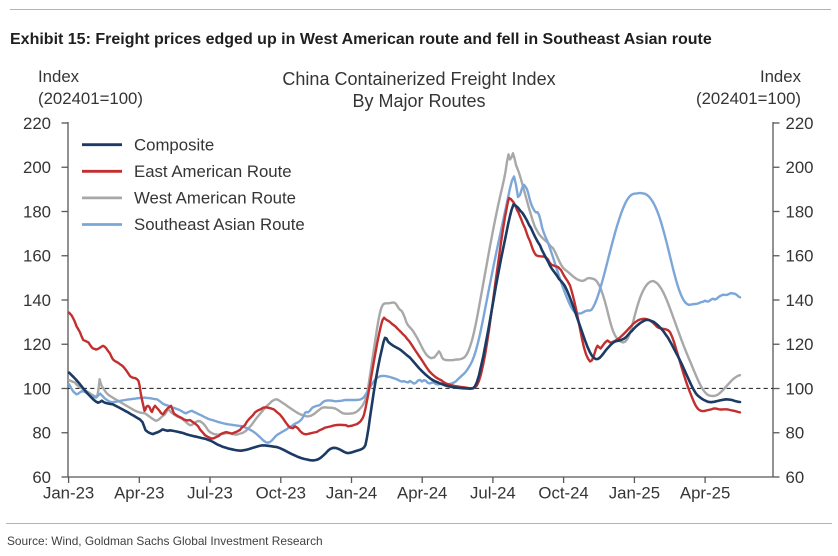  Describe the element at coordinates (418, 101) in the screenshot. I see `svg-text: By Major Routes` at that location.